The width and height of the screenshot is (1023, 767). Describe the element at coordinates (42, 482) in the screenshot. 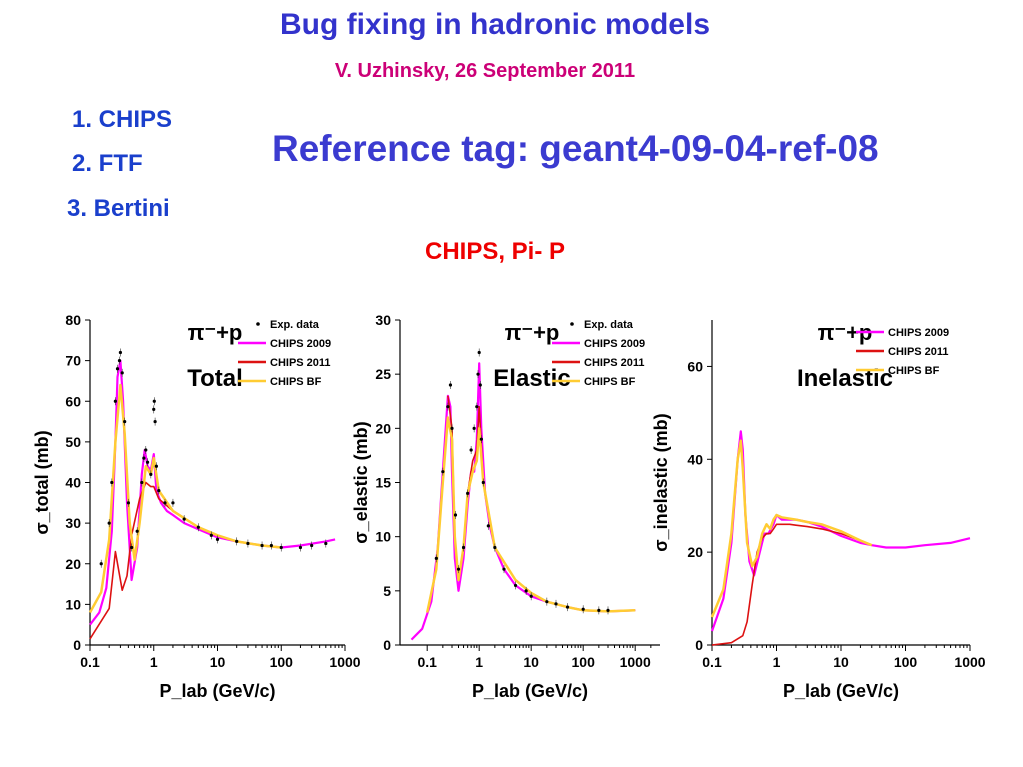

I see `y-axis-label: σ_total (mb)` at that location.